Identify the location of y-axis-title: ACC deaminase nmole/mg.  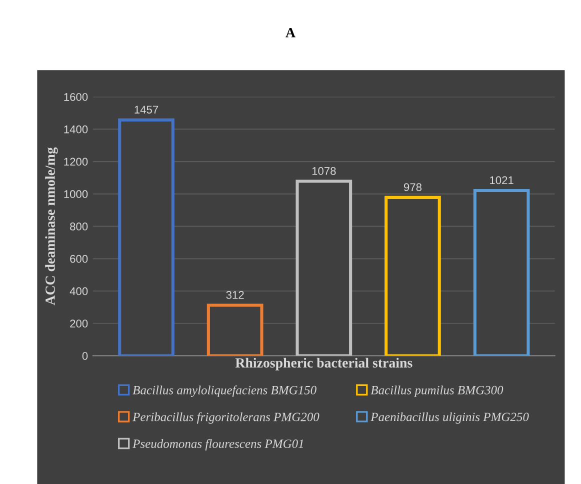
(51, 226).